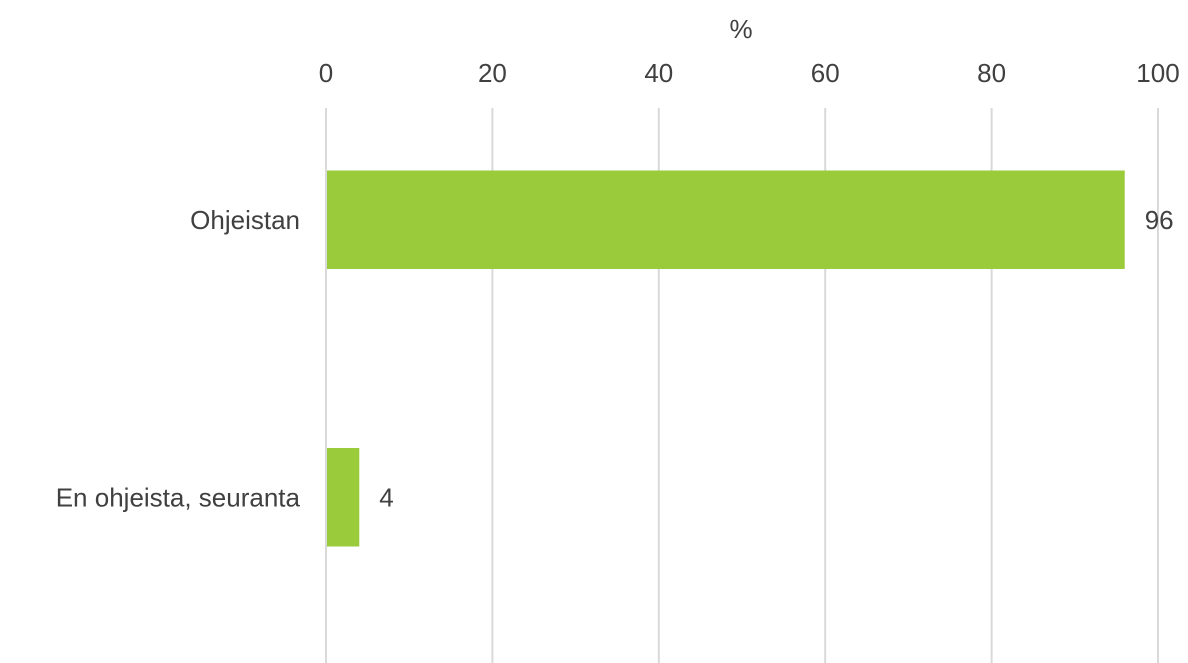 Image resolution: width=1188 pixels, height=663 pixels. I want to click on x-axis-title: %, so click(740, 29).